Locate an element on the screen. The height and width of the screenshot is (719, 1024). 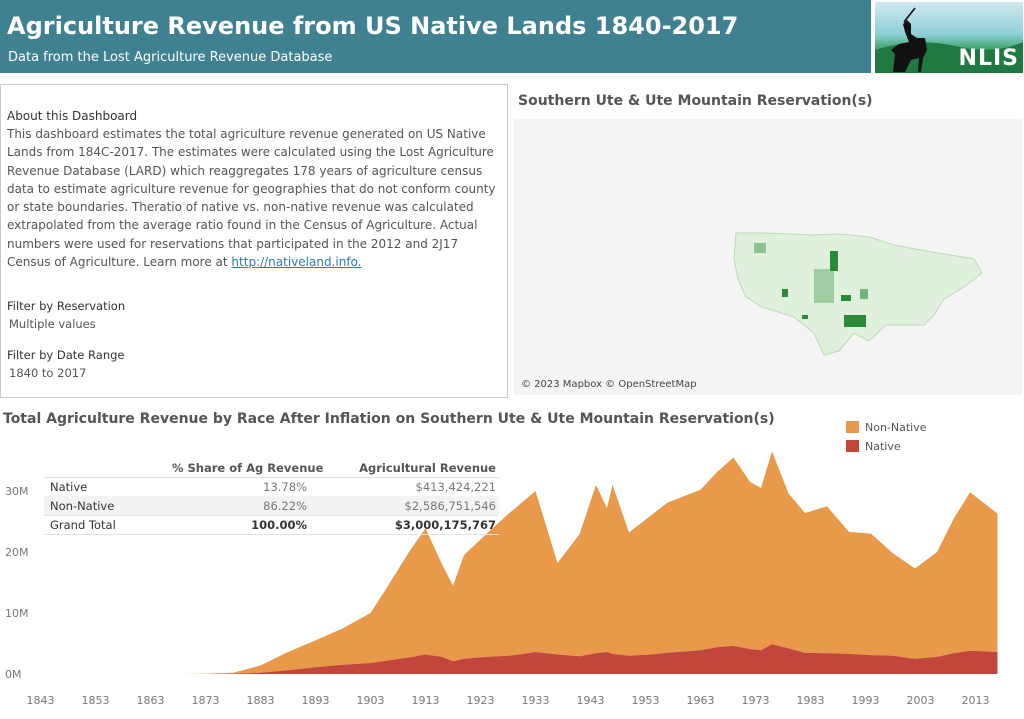
row-share: 86.22% is located at coordinates (285, 506).